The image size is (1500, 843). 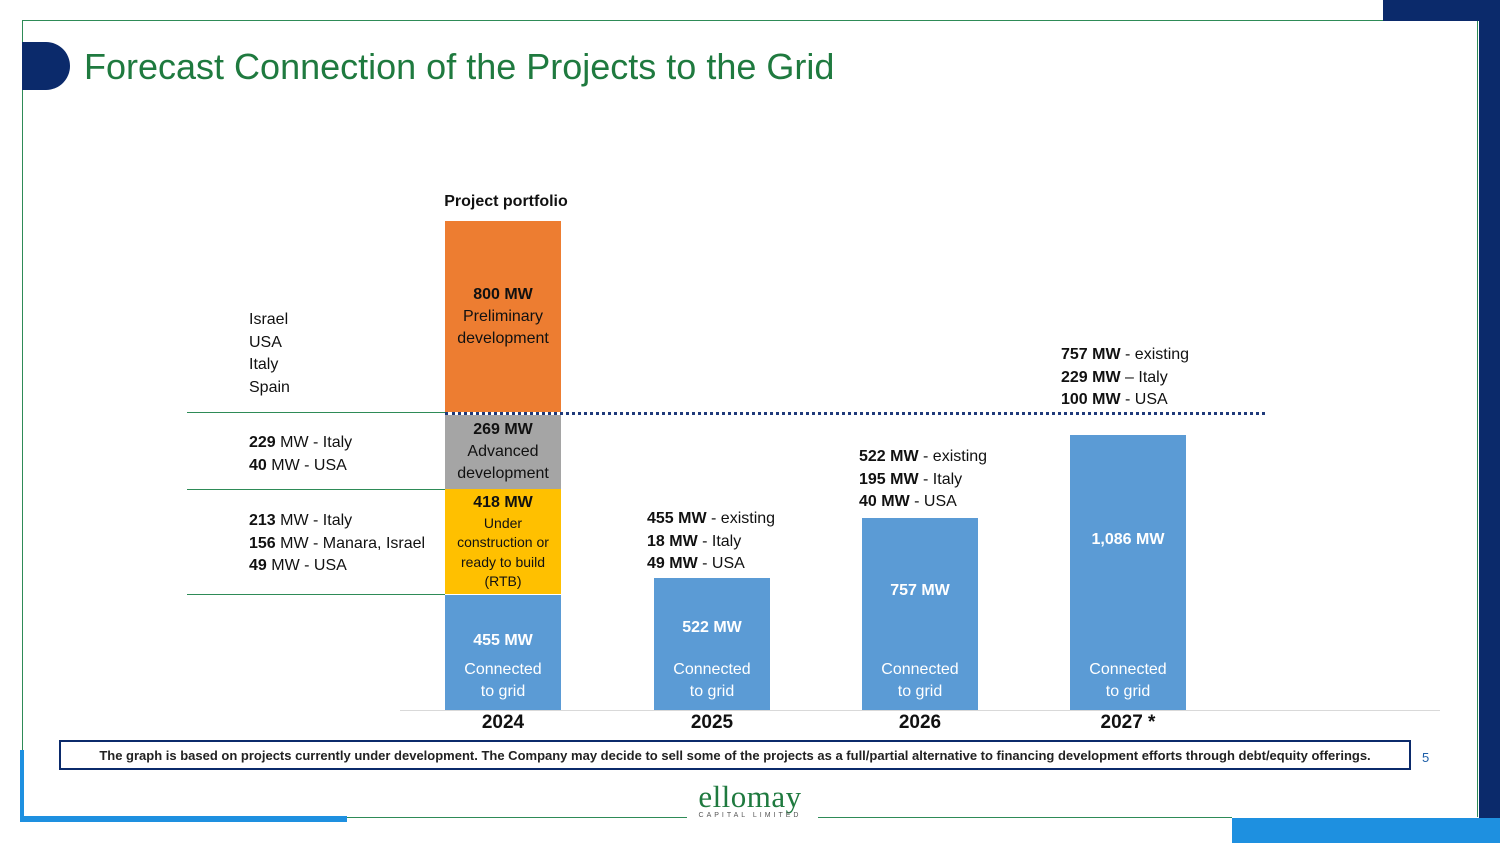 What do you see at coordinates (316, 412) in the screenshot?
I see `separator-preliminary` at bounding box center [316, 412].